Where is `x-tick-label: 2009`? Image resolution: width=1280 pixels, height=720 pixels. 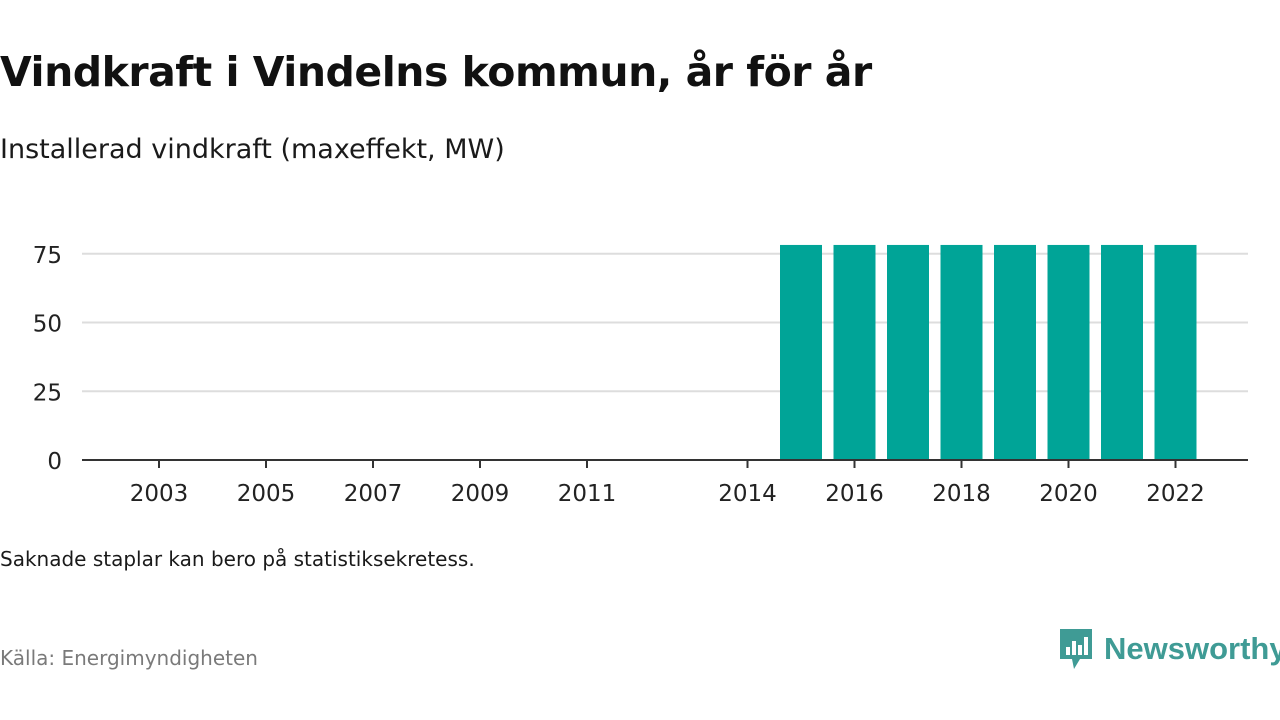 x-tick-label: 2009 is located at coordinates (480, 494).